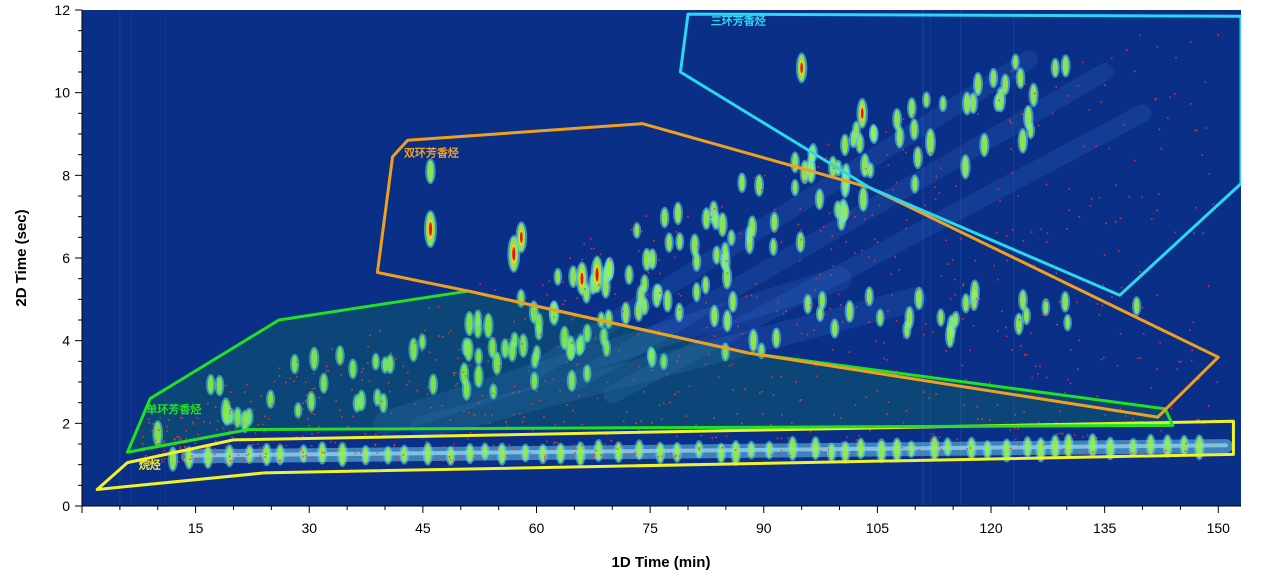  Describe the element at coordinates (66, 506) in the screenshot. I see `y-tick-label: 0` at that location.